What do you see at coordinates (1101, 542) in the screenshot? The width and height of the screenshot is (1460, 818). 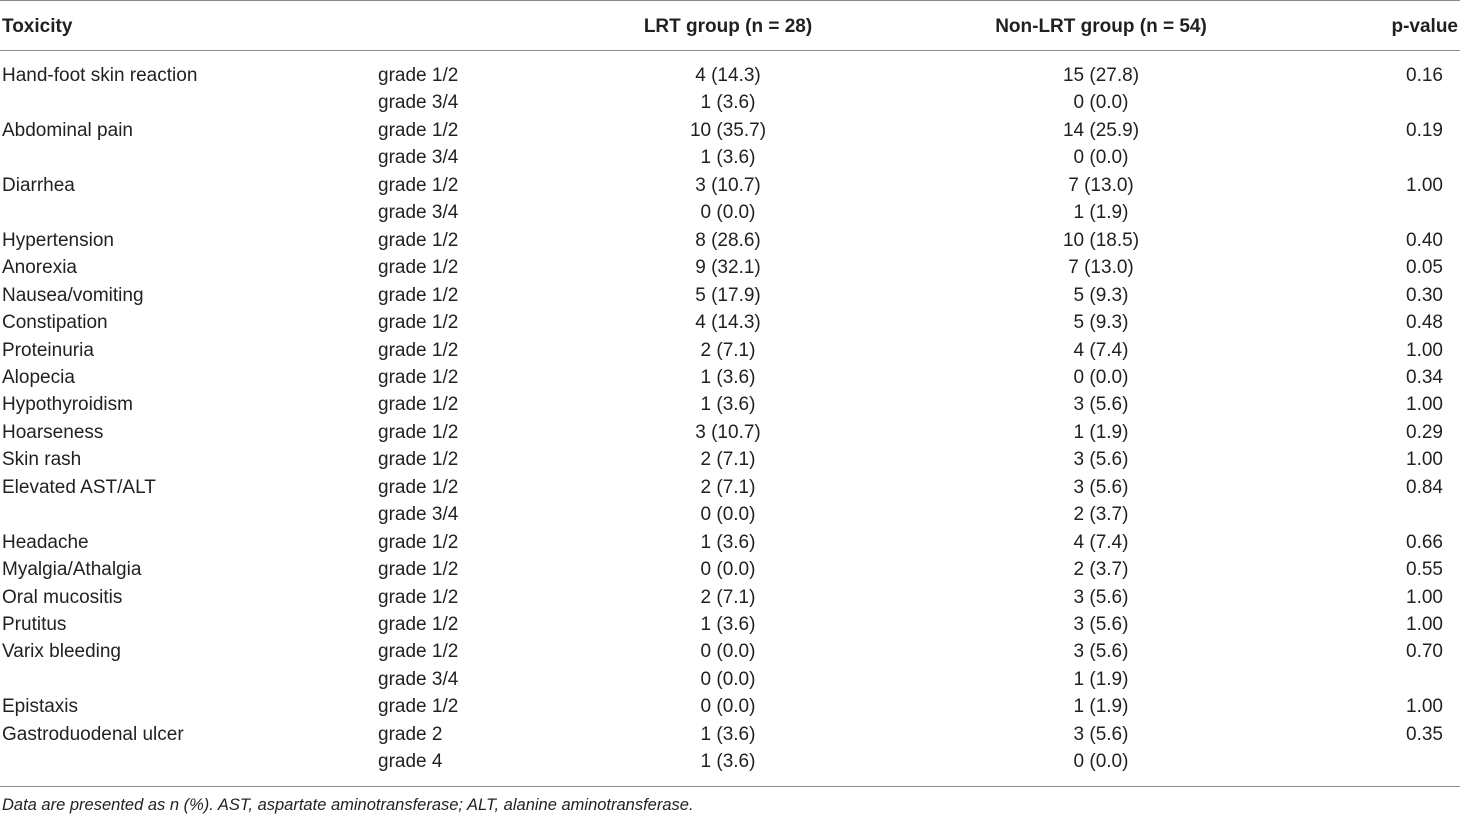 I see `non-lrt-cell: 4 (7.4)` at bounding box center [1101, 542].